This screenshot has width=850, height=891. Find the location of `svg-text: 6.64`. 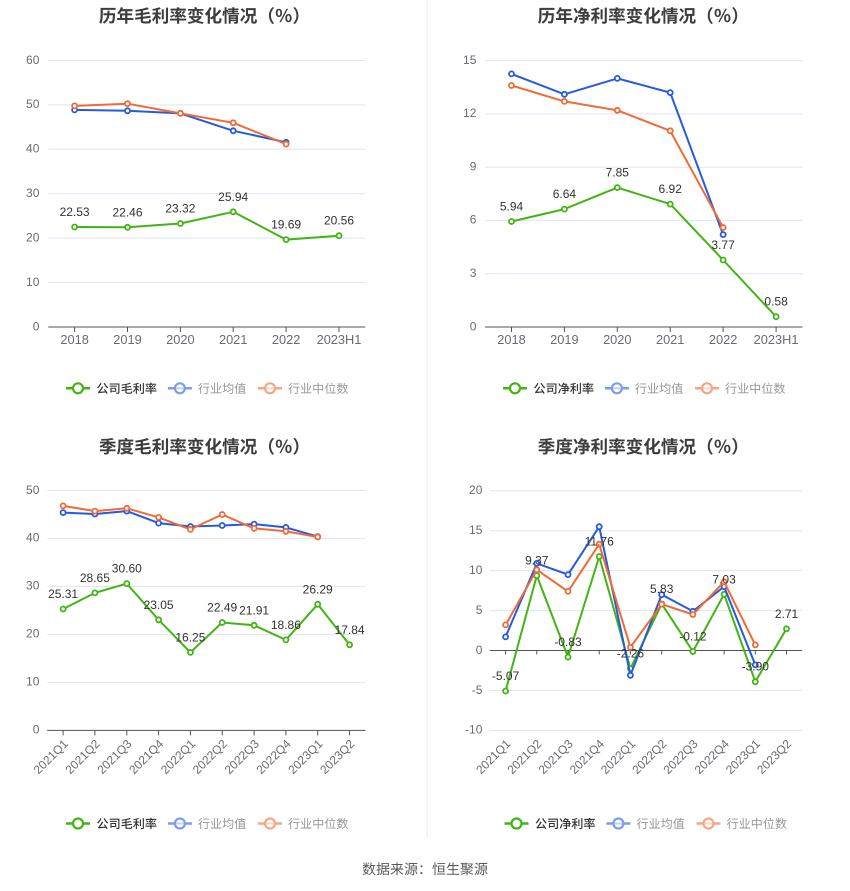

svg-text: 6.64 is located at coordinates (565, 194).